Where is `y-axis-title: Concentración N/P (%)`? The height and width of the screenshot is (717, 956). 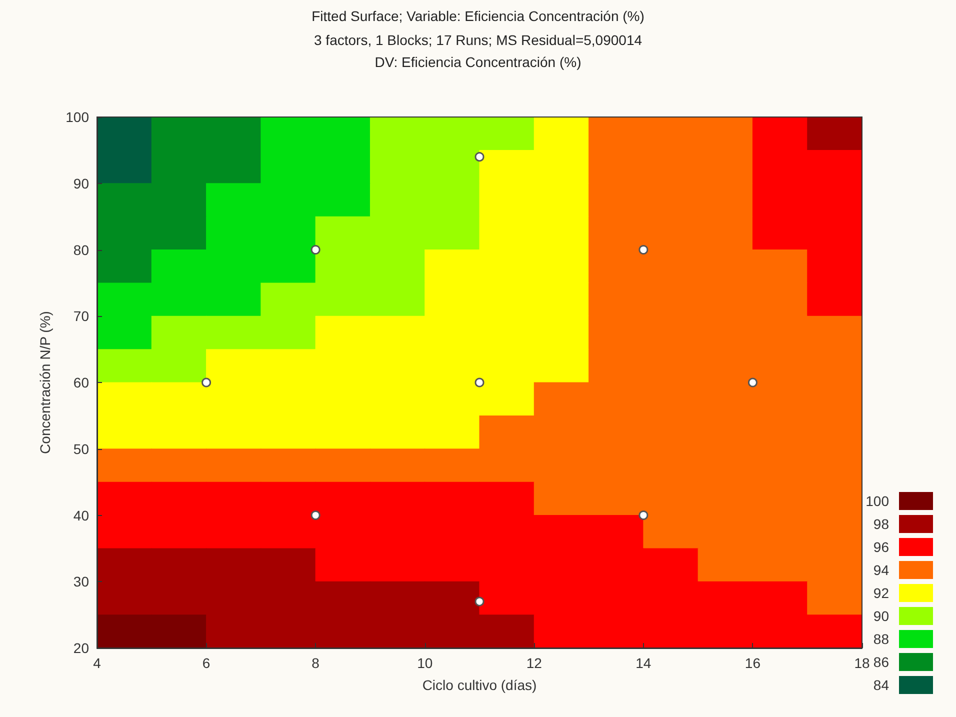 y-axis-title: Concentración N/P (%) is located at coordinates (45, 382).